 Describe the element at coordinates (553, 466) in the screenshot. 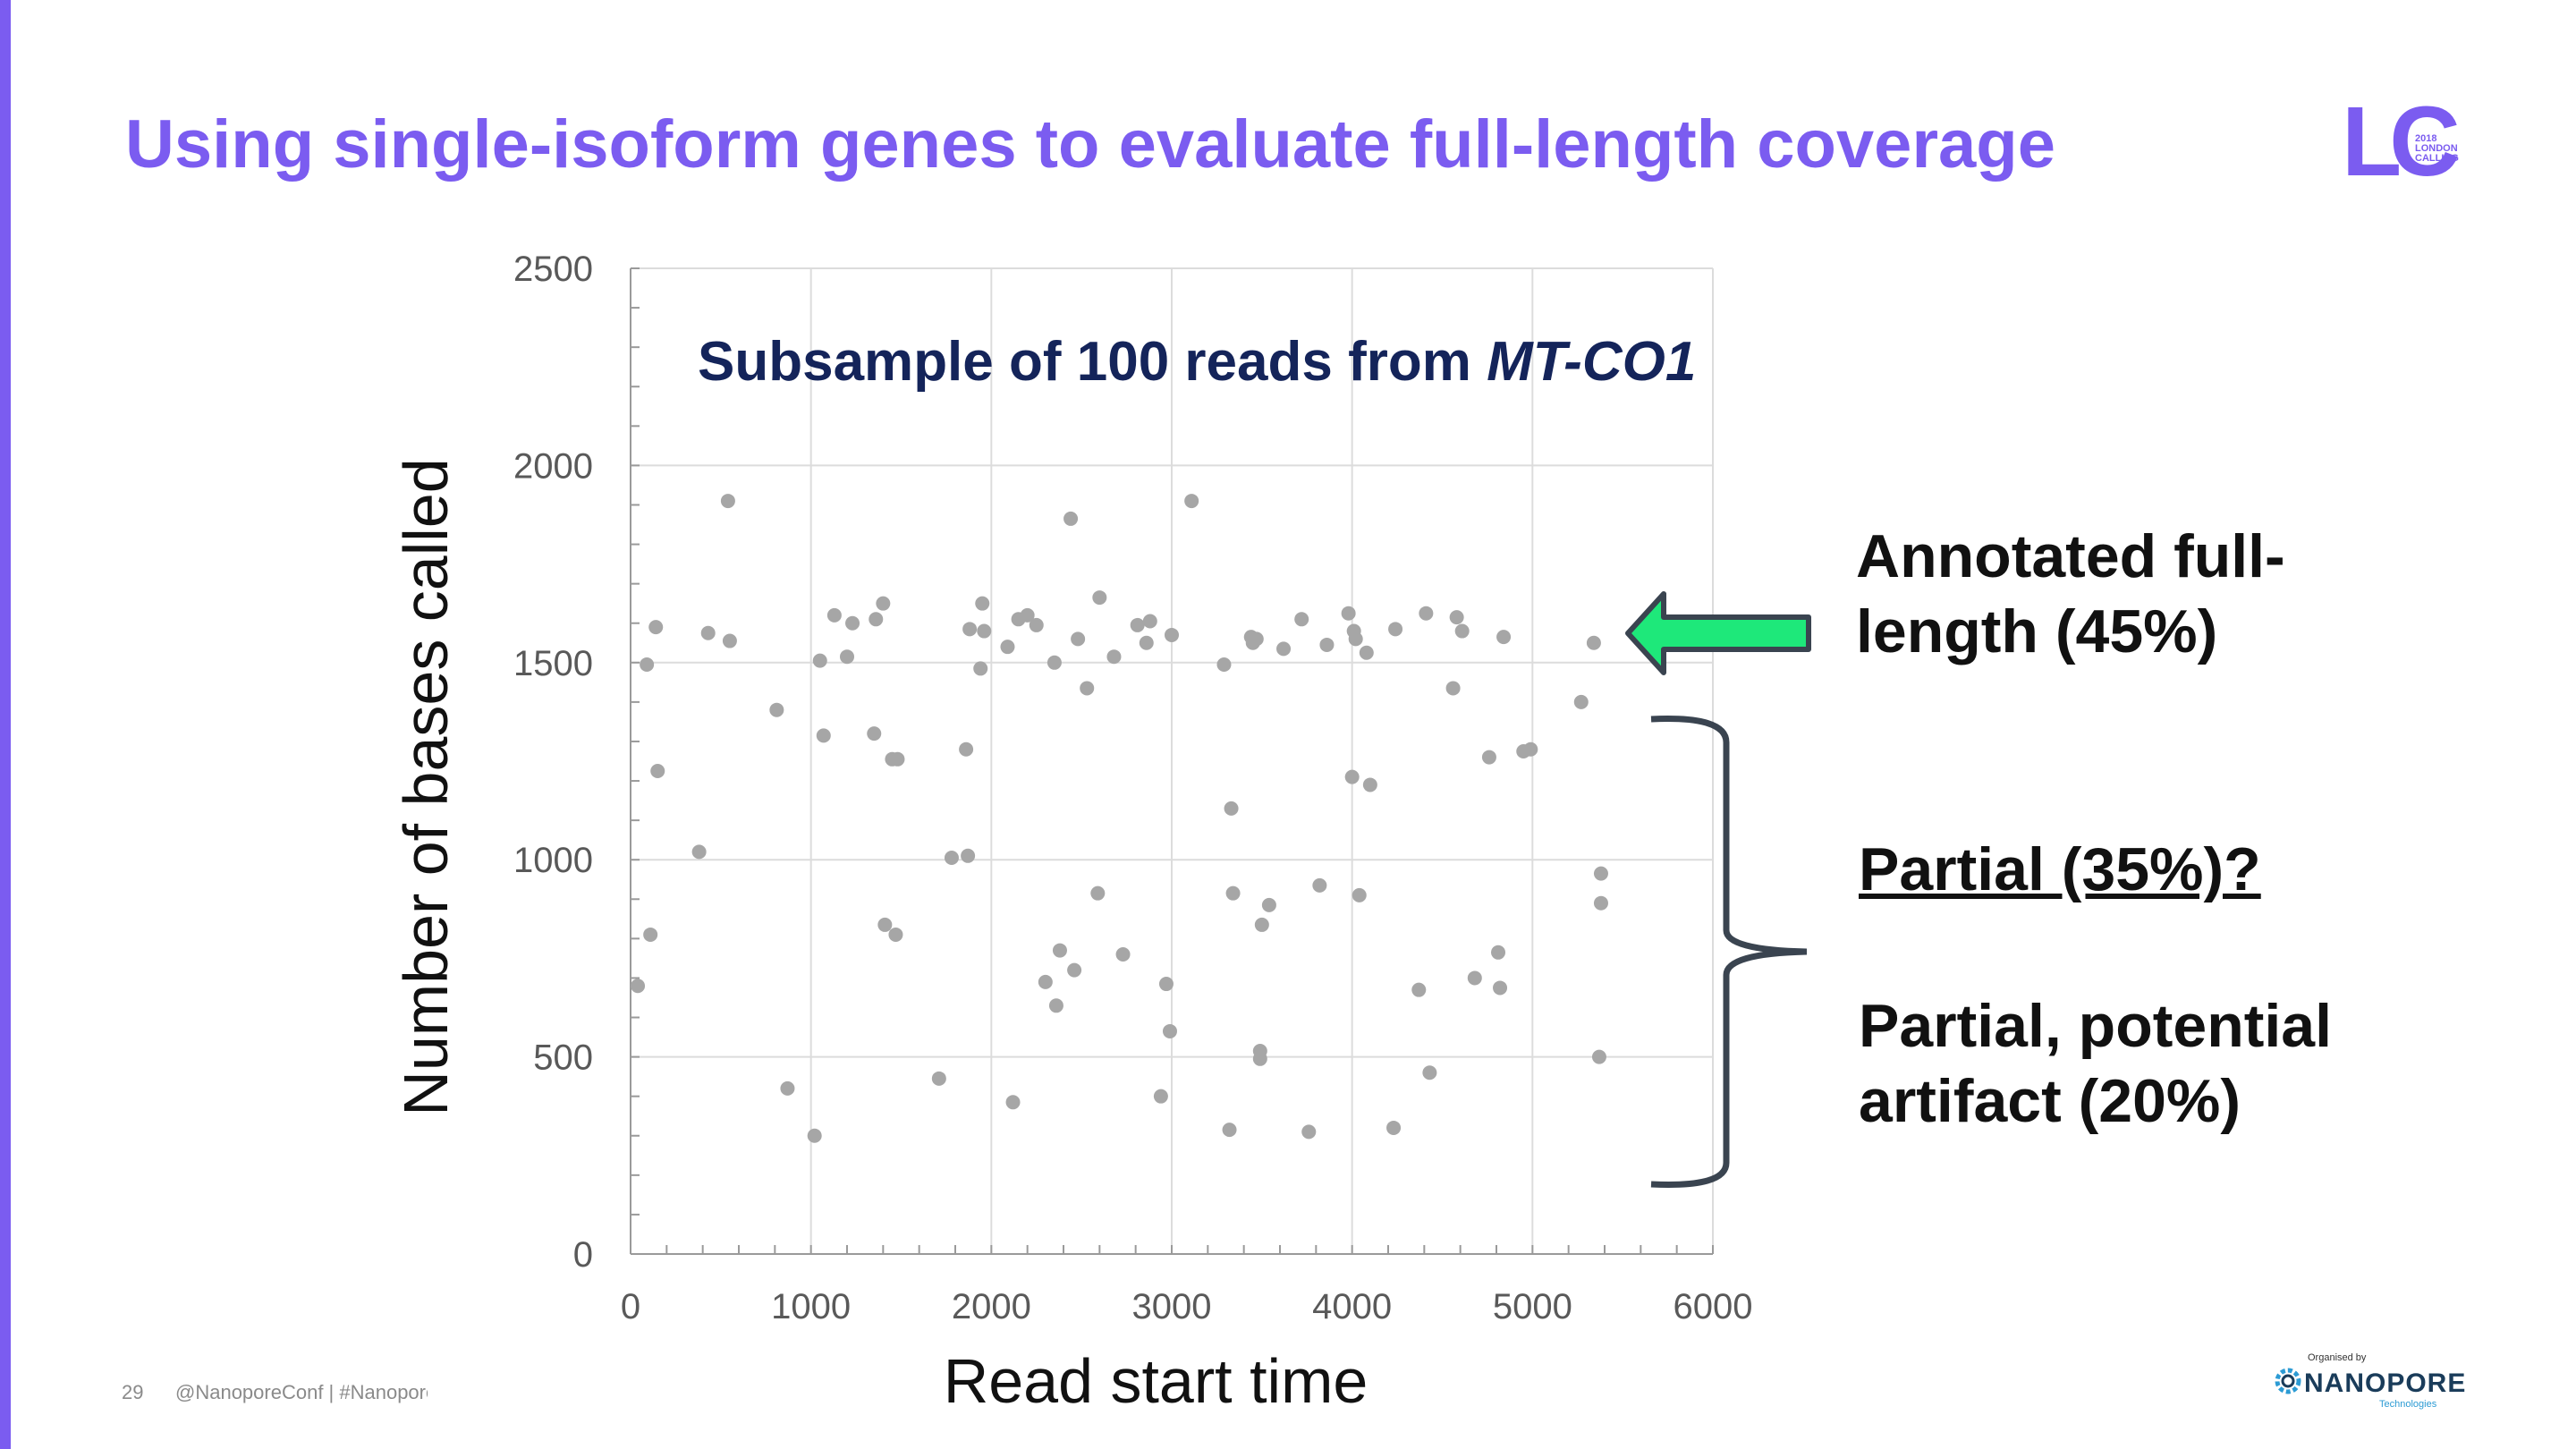

I see `y-tick-label: 2000` at that location.